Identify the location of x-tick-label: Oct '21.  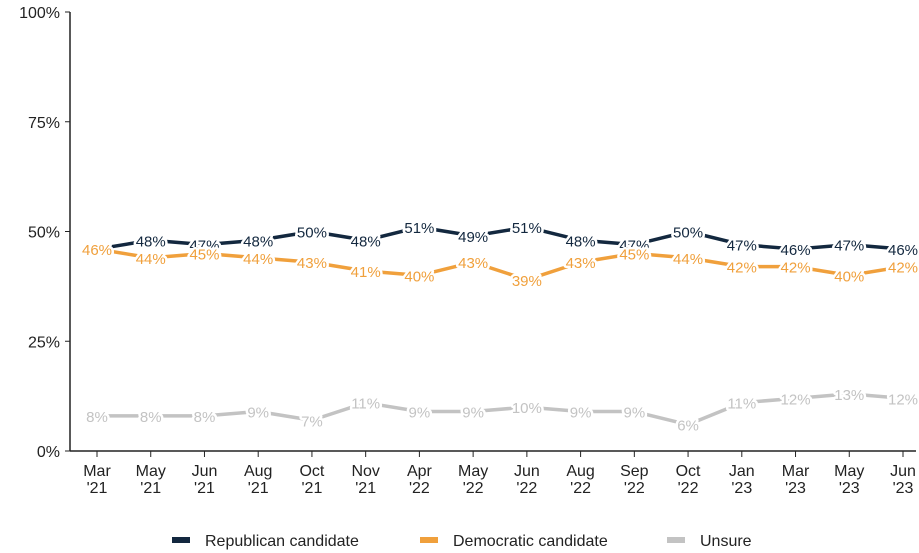
(311, 480).